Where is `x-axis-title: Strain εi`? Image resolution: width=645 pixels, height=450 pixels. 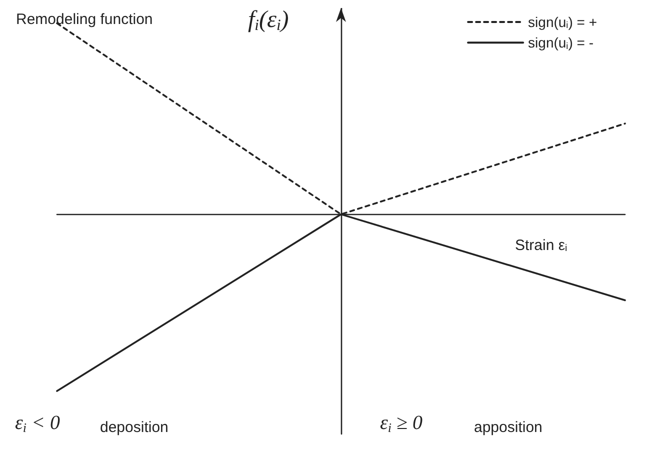 x-axis-title: Strain εi is located at coordinates (541, 245).